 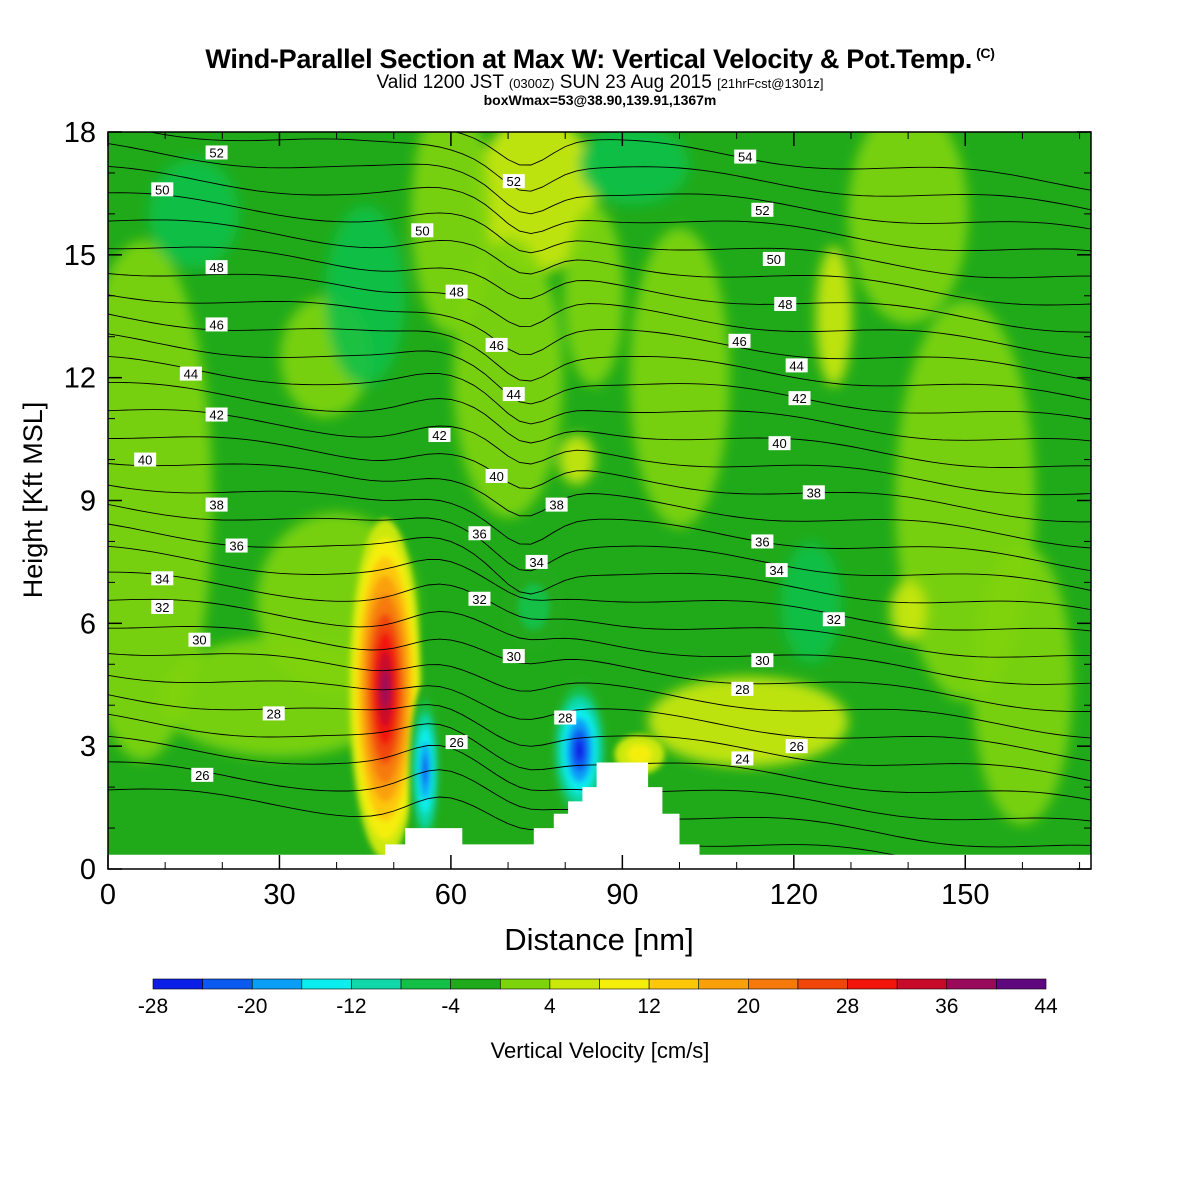 I want to click on theta-contour-label: 50, so click(x=773, y=259).